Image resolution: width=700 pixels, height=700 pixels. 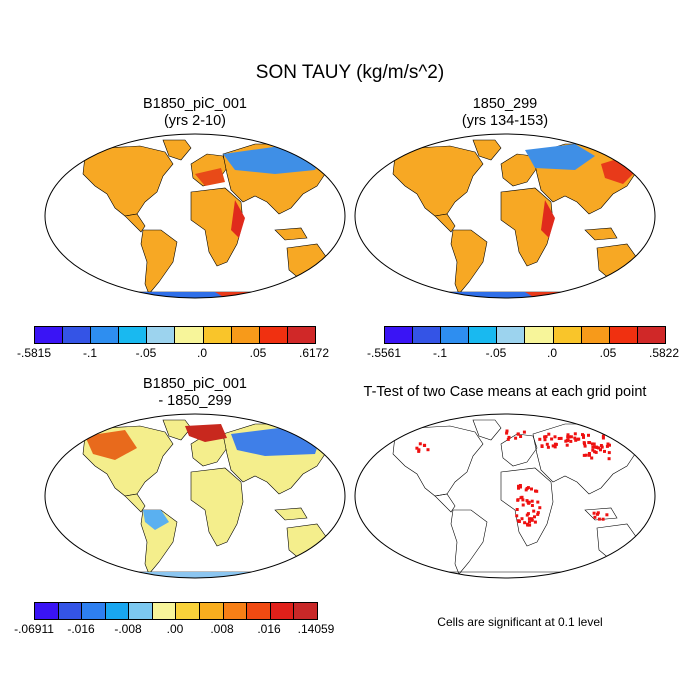 I want to click on panel-1-map, so click(x=195, y=216).